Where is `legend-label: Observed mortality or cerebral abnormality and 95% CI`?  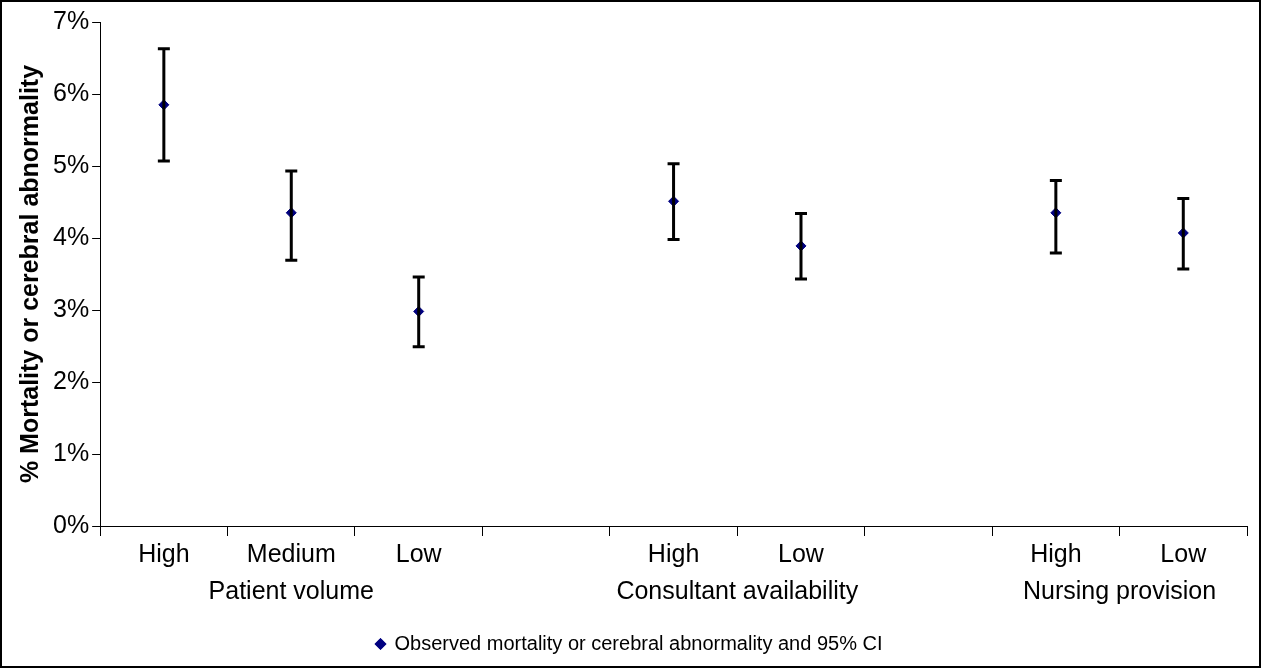 legend-label: Observed mortality or cerebral abnormality and 95% CI is located at coordinates (638, 642).